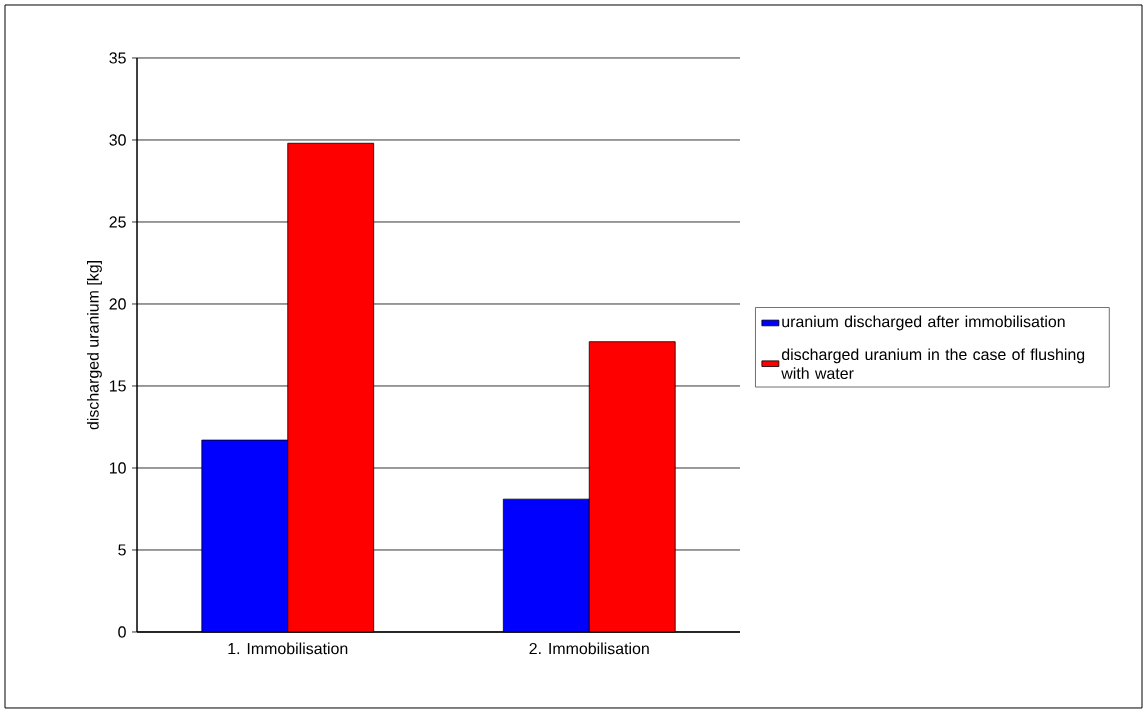 The width and height of the screenshot is (1147, 713). I want to click on y-tick-label: 10, so click(117, 468).